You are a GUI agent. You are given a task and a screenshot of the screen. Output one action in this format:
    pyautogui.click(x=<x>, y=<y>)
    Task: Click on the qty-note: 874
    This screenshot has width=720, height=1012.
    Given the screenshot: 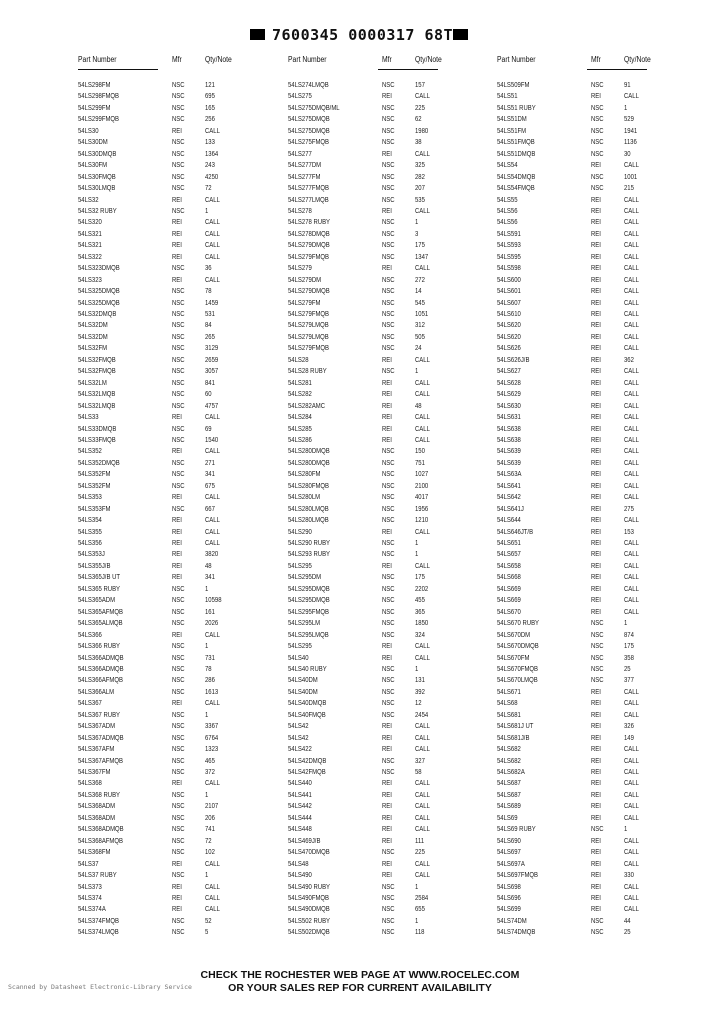 What is the action you would take?
    pyautogui.click(x=629, y=635)
    